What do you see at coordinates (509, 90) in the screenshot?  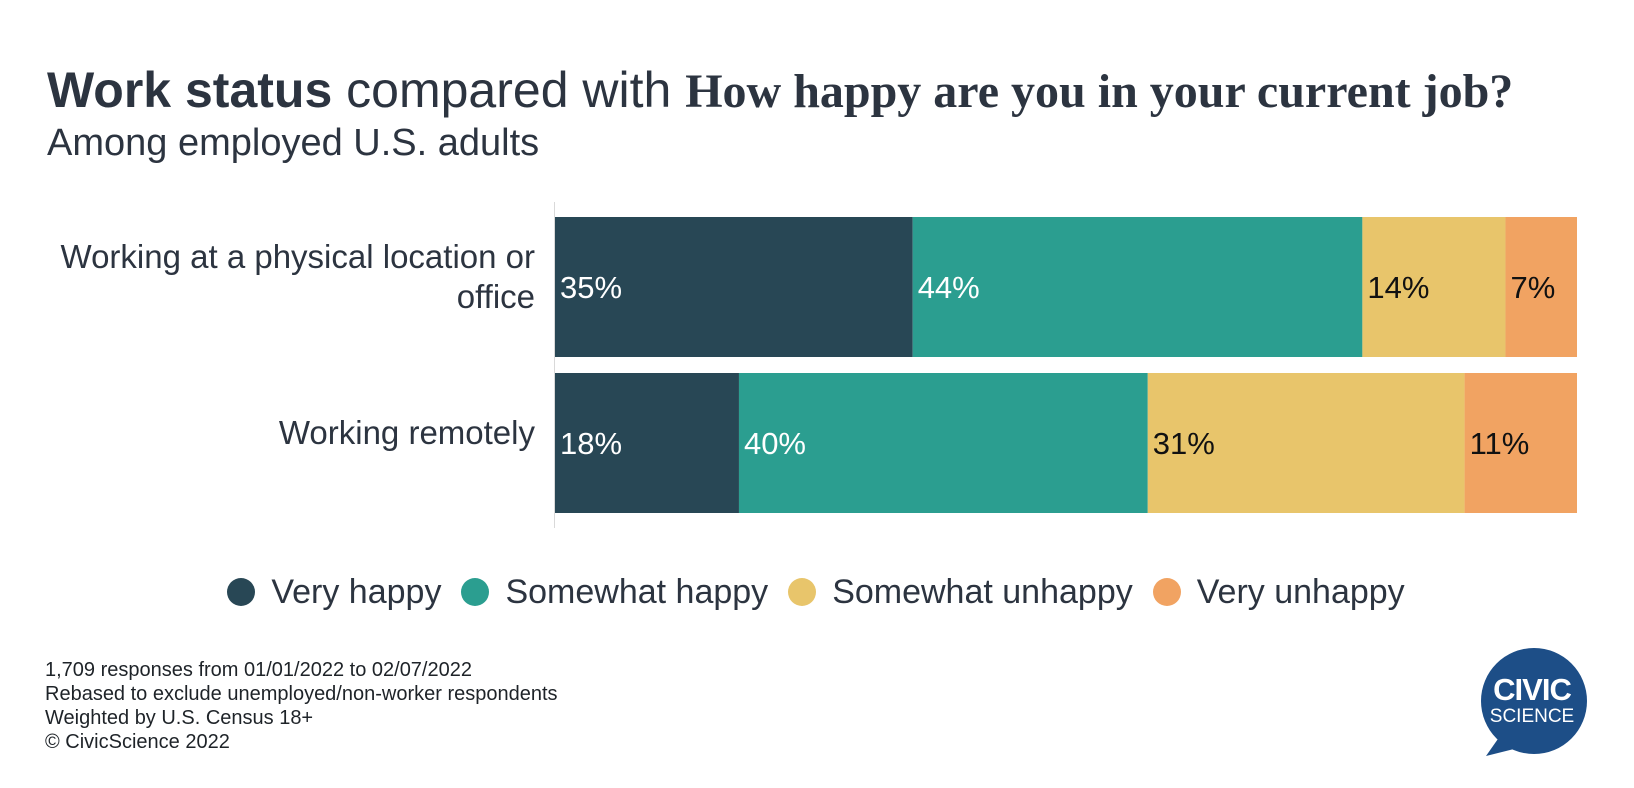 I see `title-middle: compared with` at bounding box center [509, 90].